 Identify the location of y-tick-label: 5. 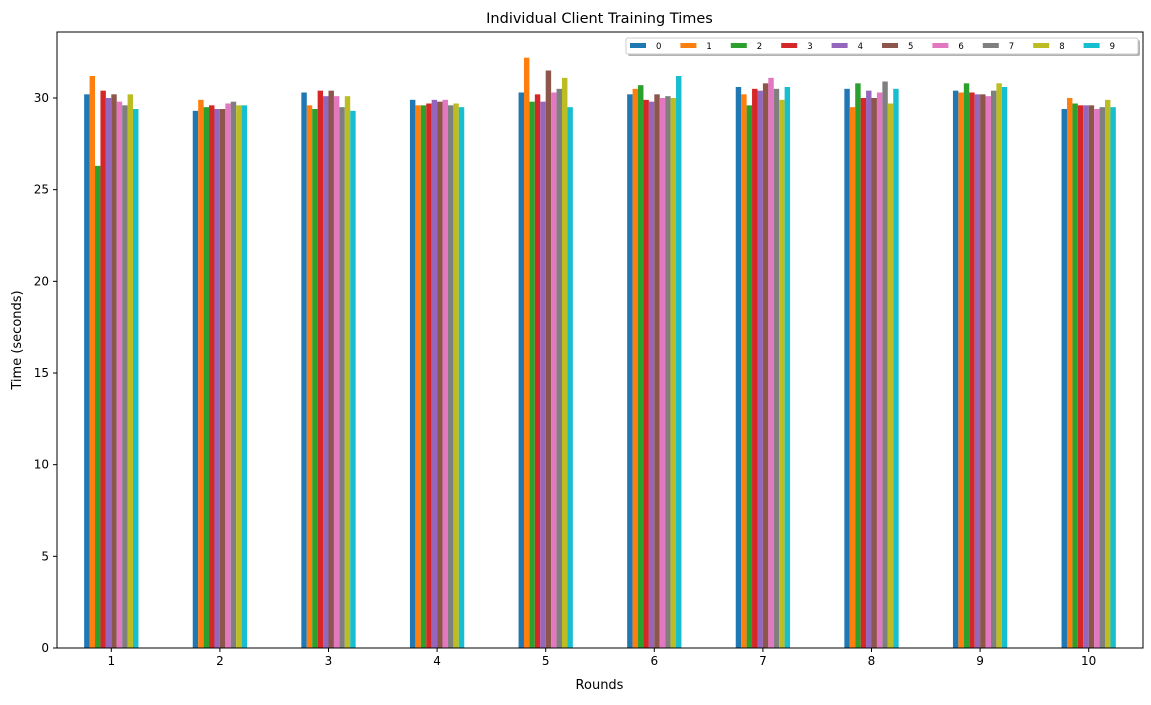
(45, 556).